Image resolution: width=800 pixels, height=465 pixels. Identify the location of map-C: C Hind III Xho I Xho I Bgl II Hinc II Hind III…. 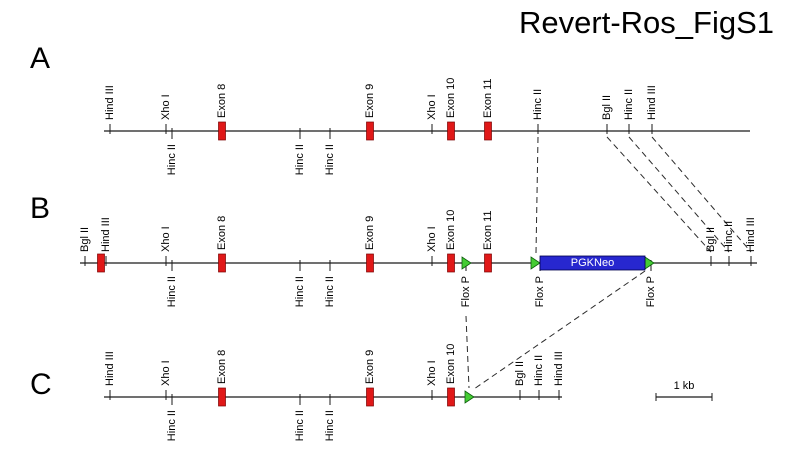
(297, 393).